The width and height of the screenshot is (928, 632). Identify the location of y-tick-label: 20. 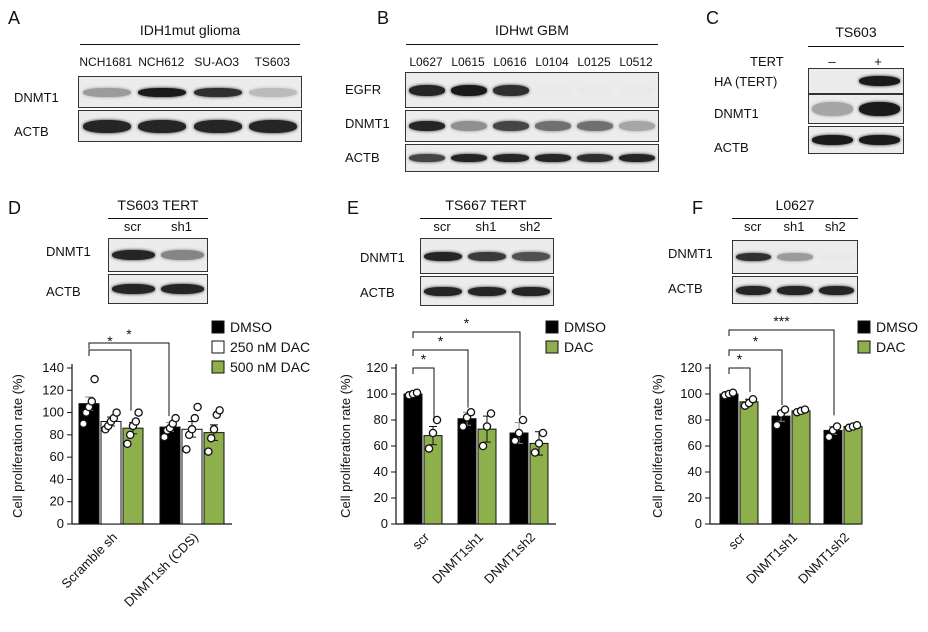
(695, 497).